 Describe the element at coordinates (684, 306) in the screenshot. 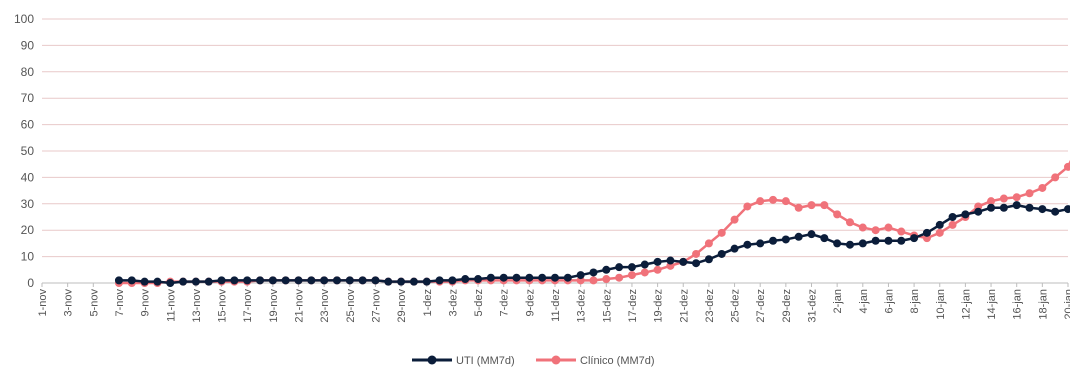

I see `x-tick-label: 21-dez` at that location.